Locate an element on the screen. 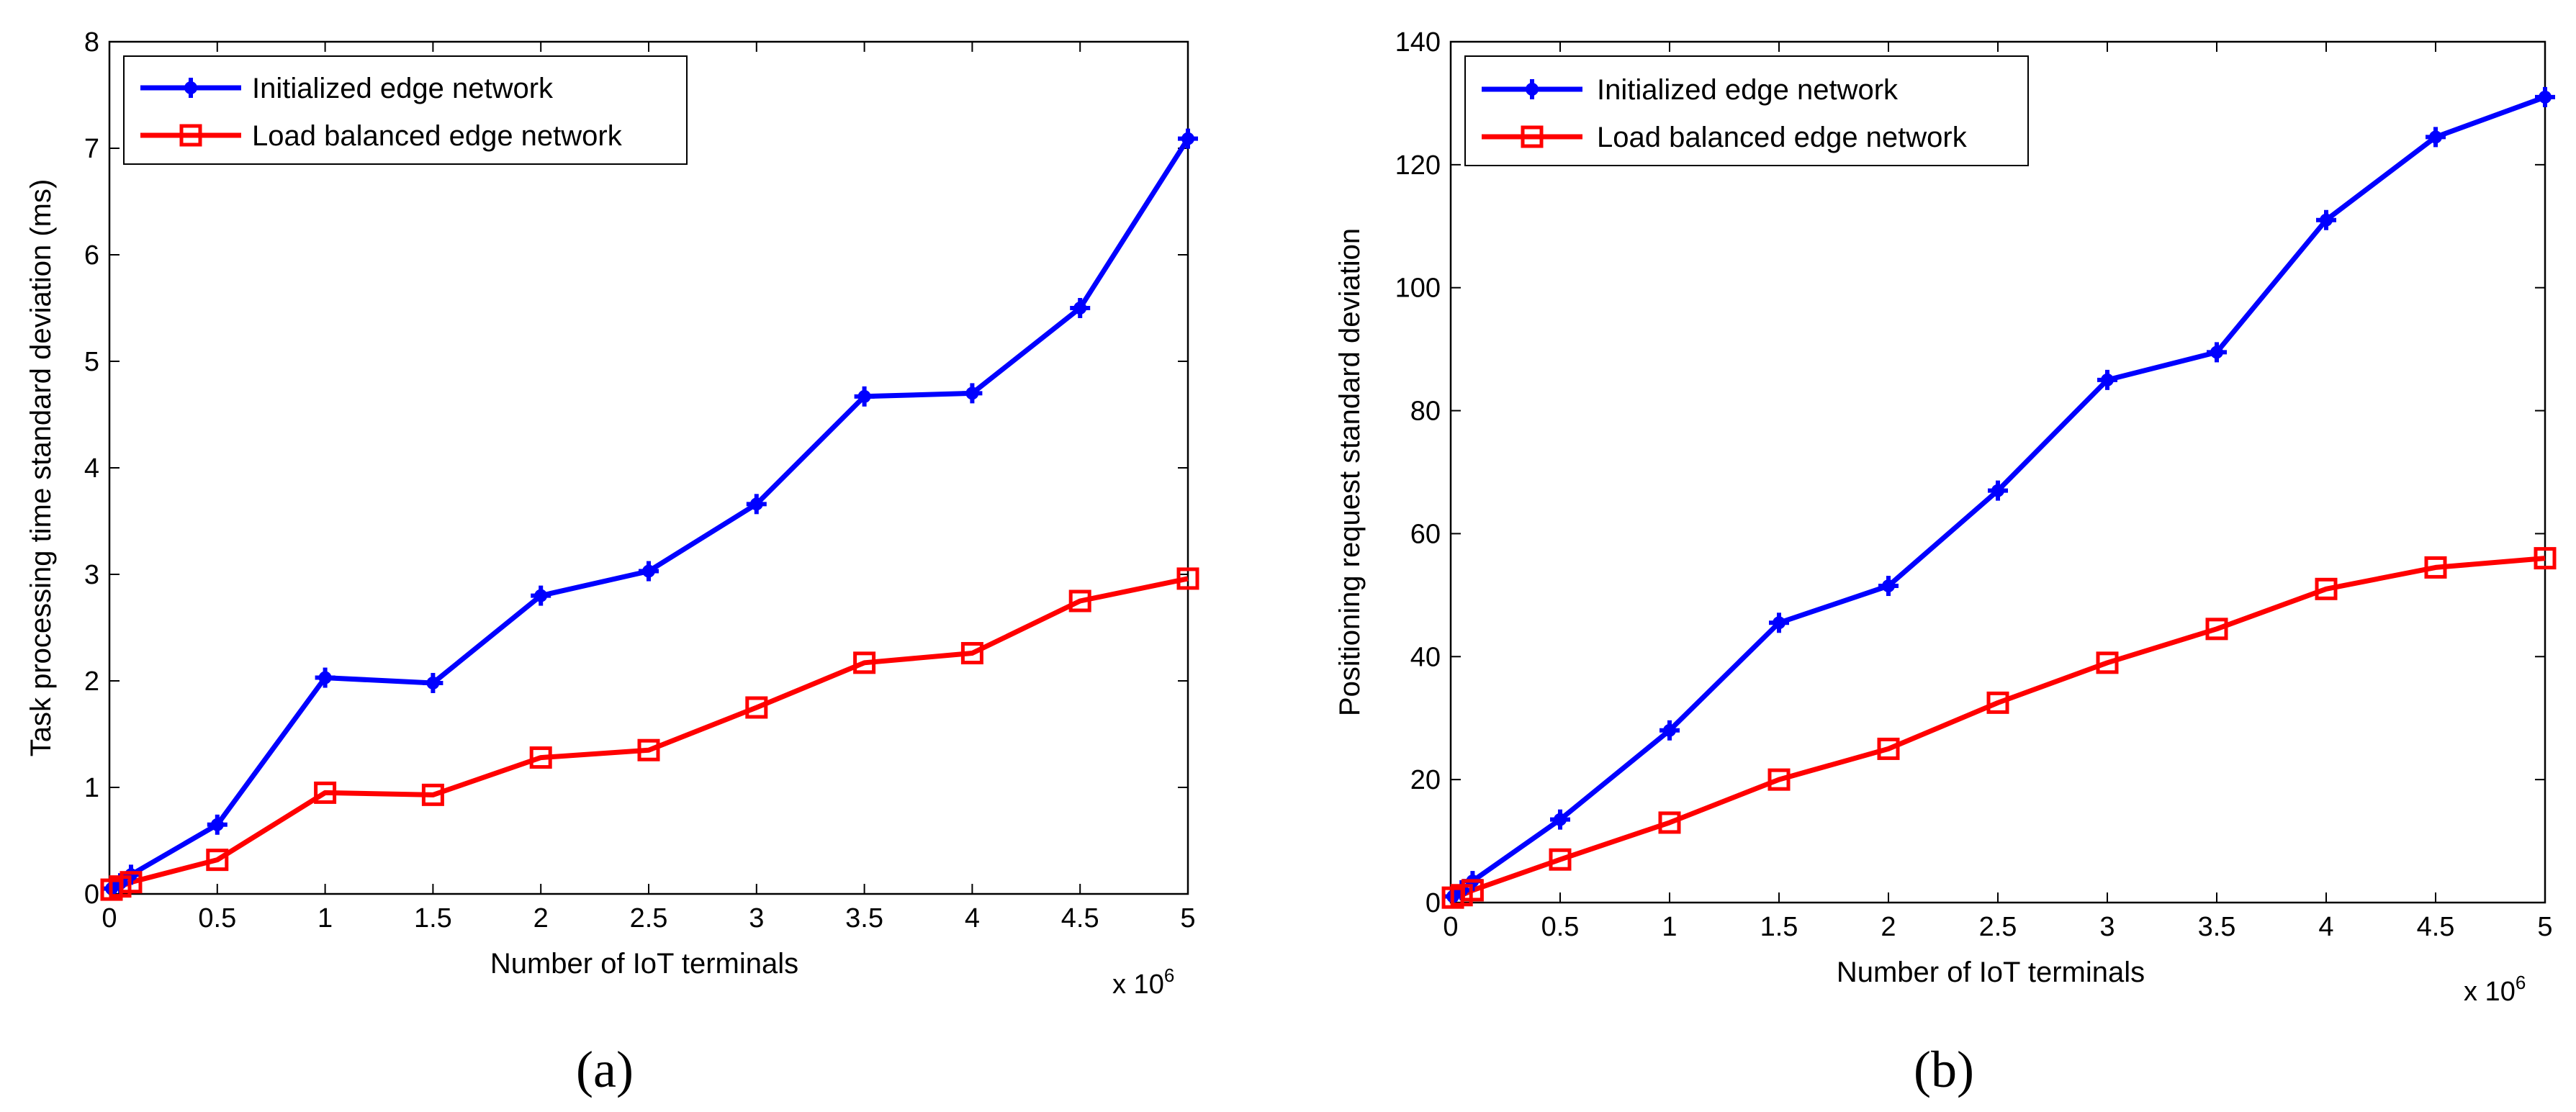  legend-label-initialized-a: Initialized edge network is located at coordinates (403, 88).